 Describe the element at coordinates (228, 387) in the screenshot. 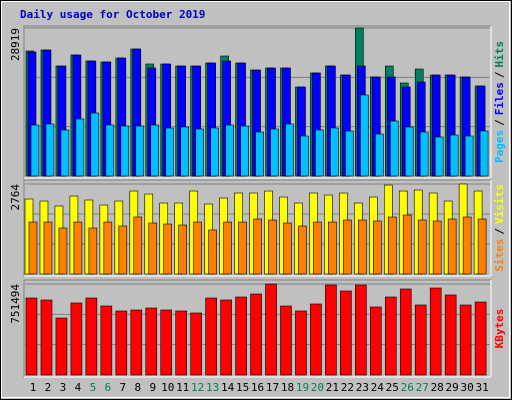

I see `x-tick-label: 14` at that location.